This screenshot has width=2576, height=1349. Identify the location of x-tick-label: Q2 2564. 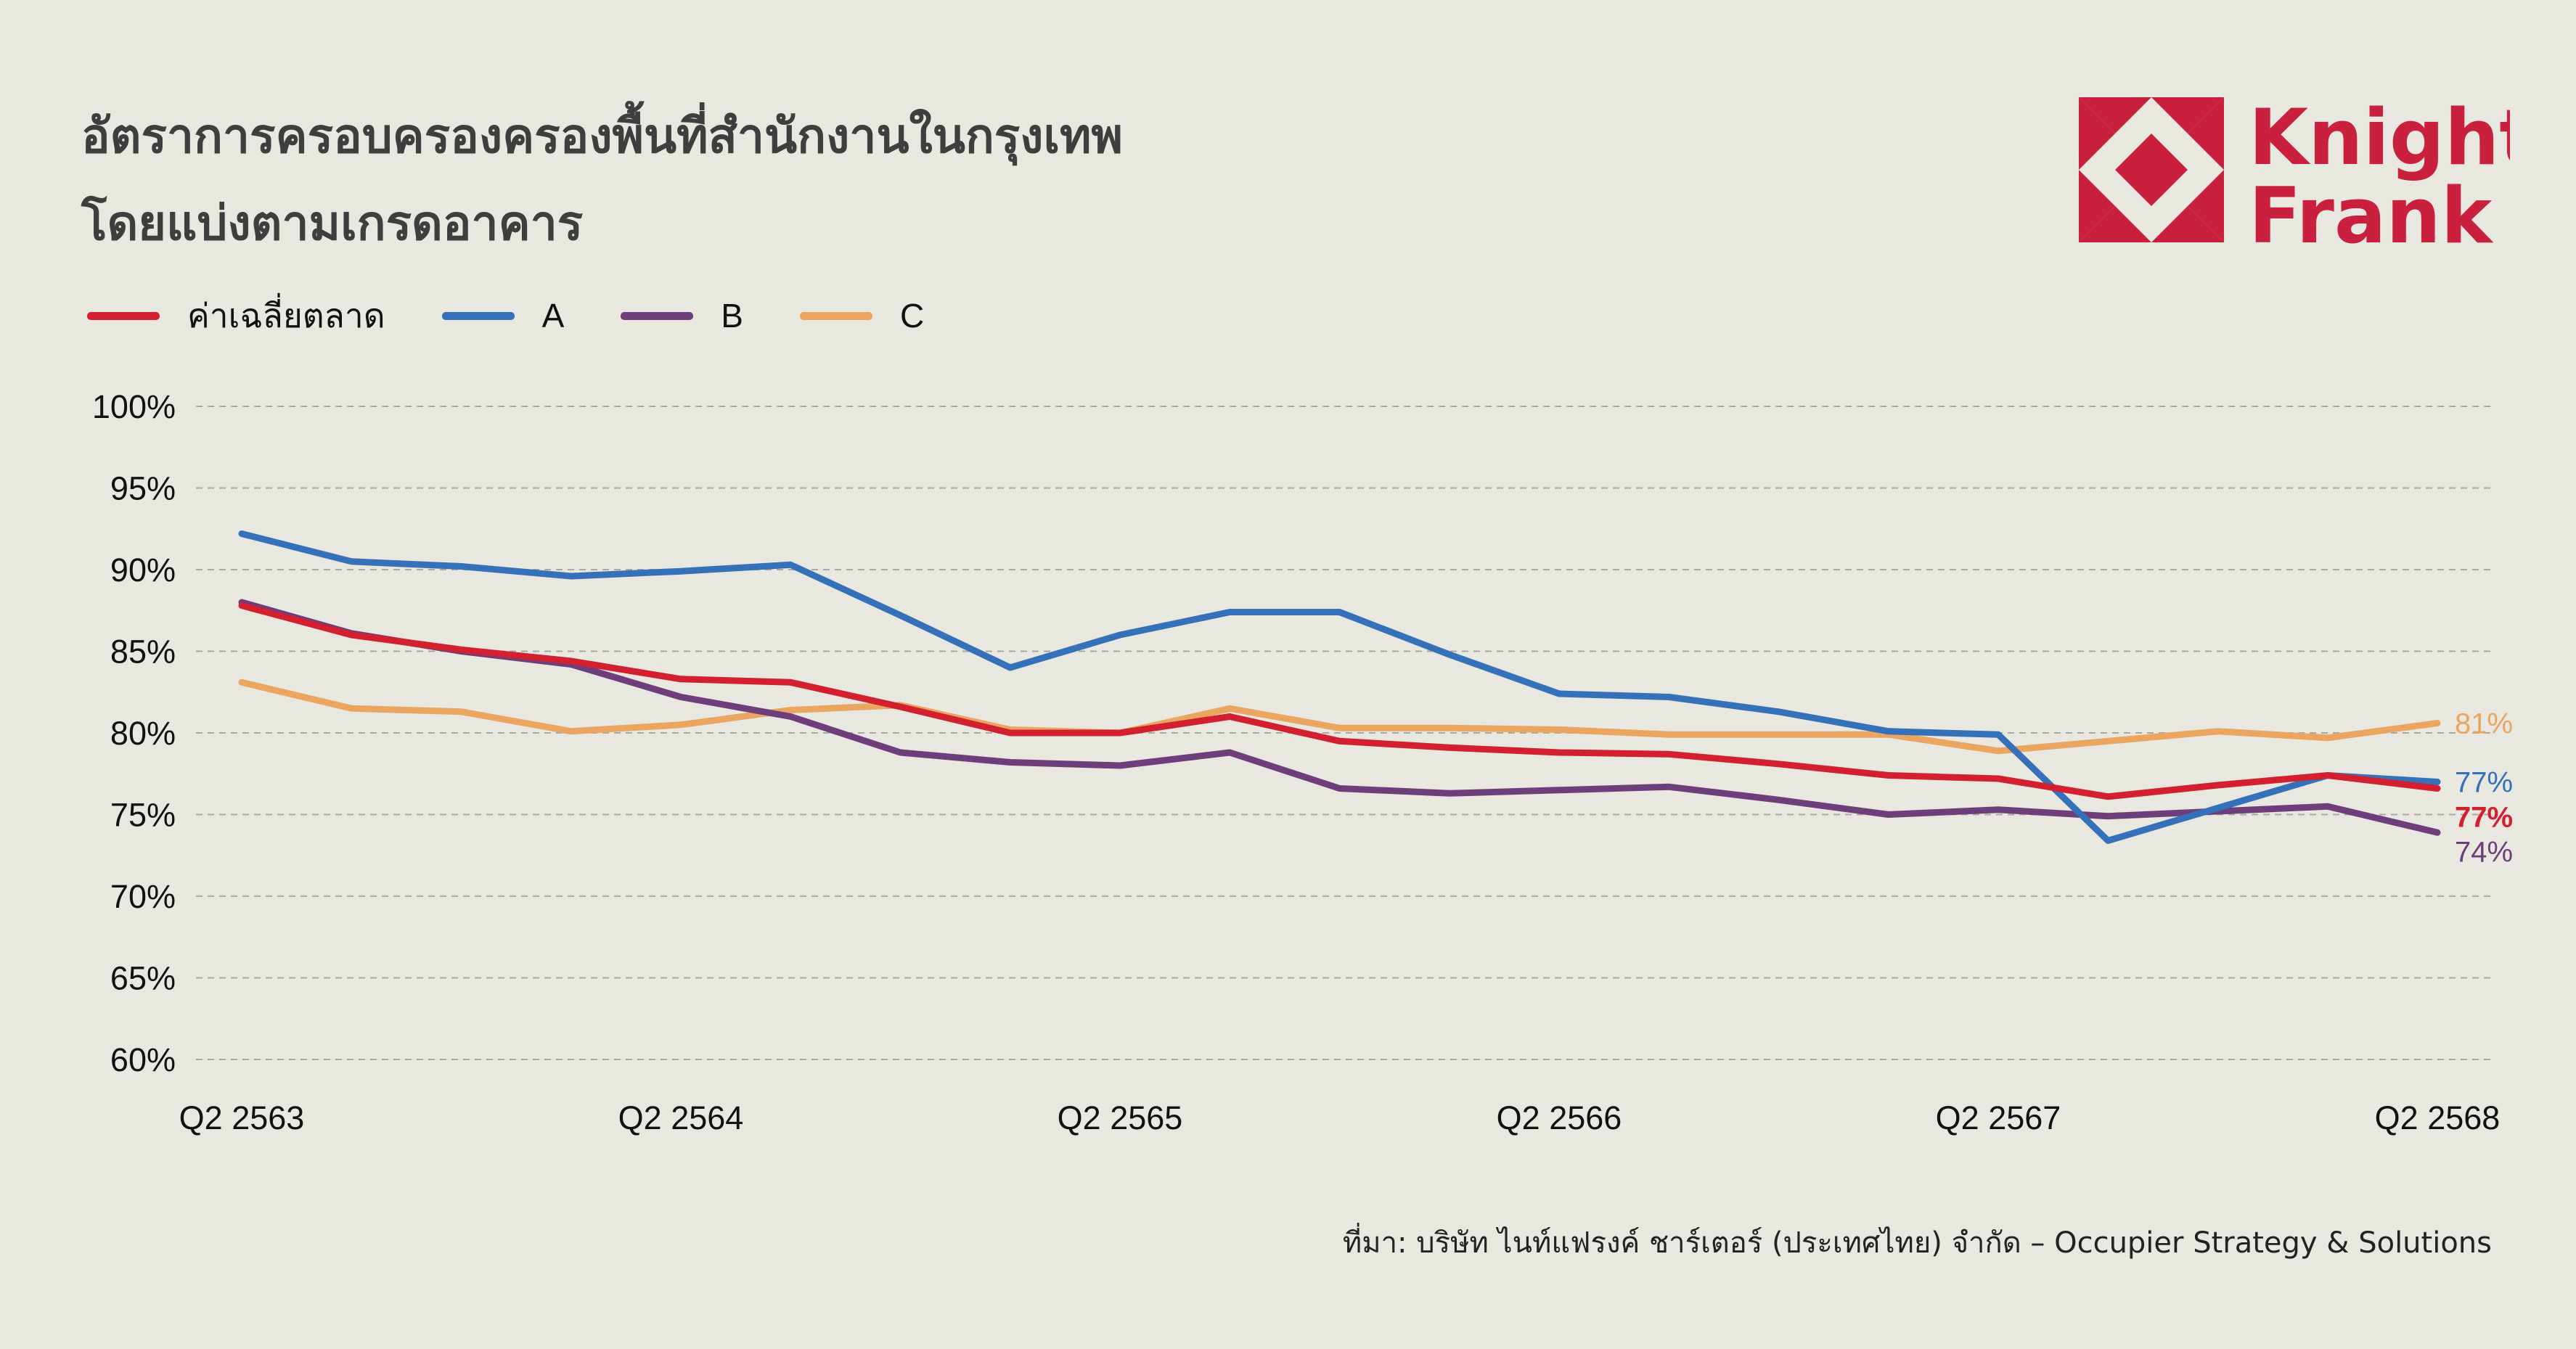
(681, 1117).